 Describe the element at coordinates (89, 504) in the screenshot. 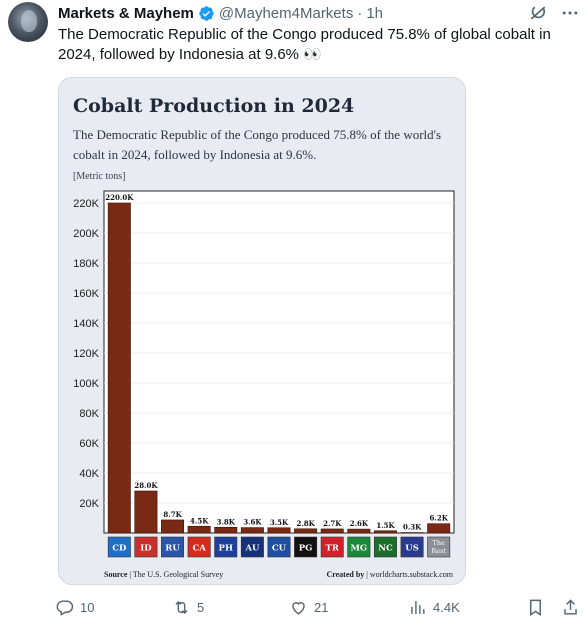

I see `y-tick-label: 20K` at that location.